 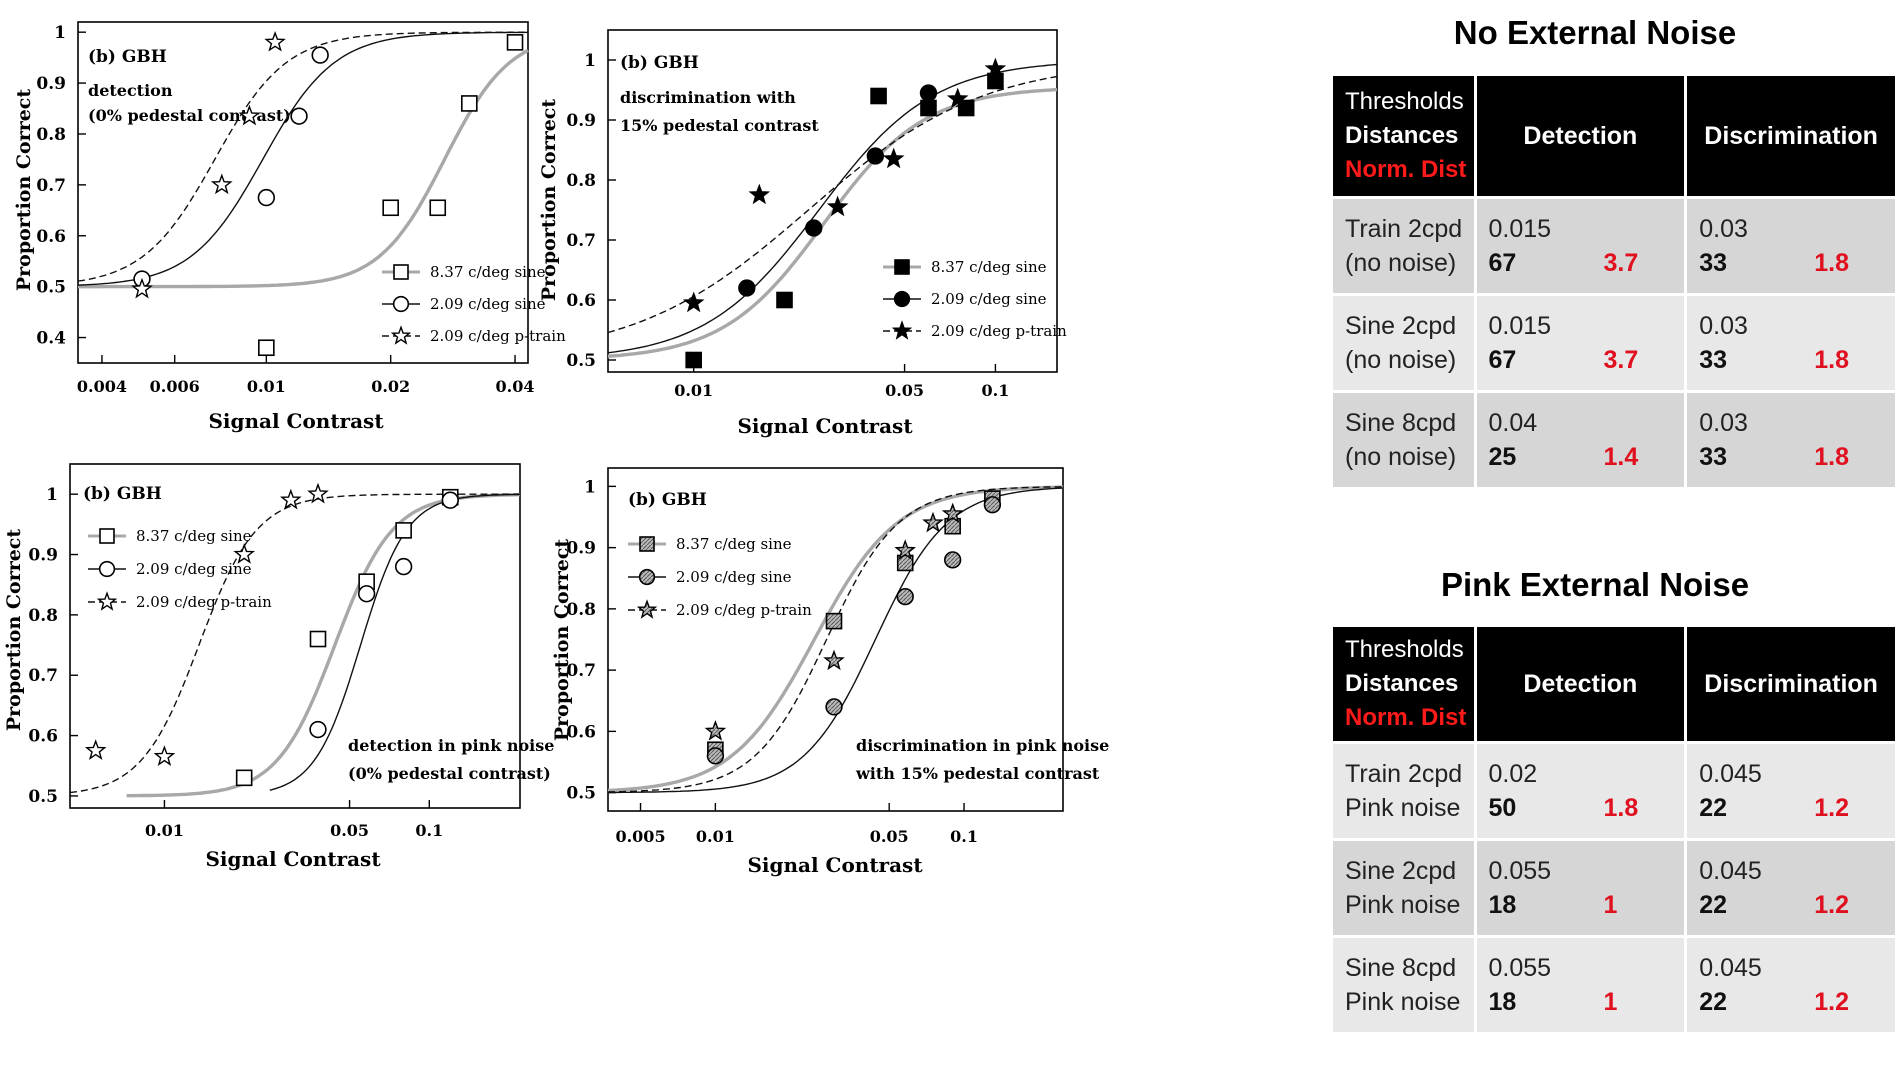 I want to click on norm-dist-value: 1.8, so click(x=1832, y=457).